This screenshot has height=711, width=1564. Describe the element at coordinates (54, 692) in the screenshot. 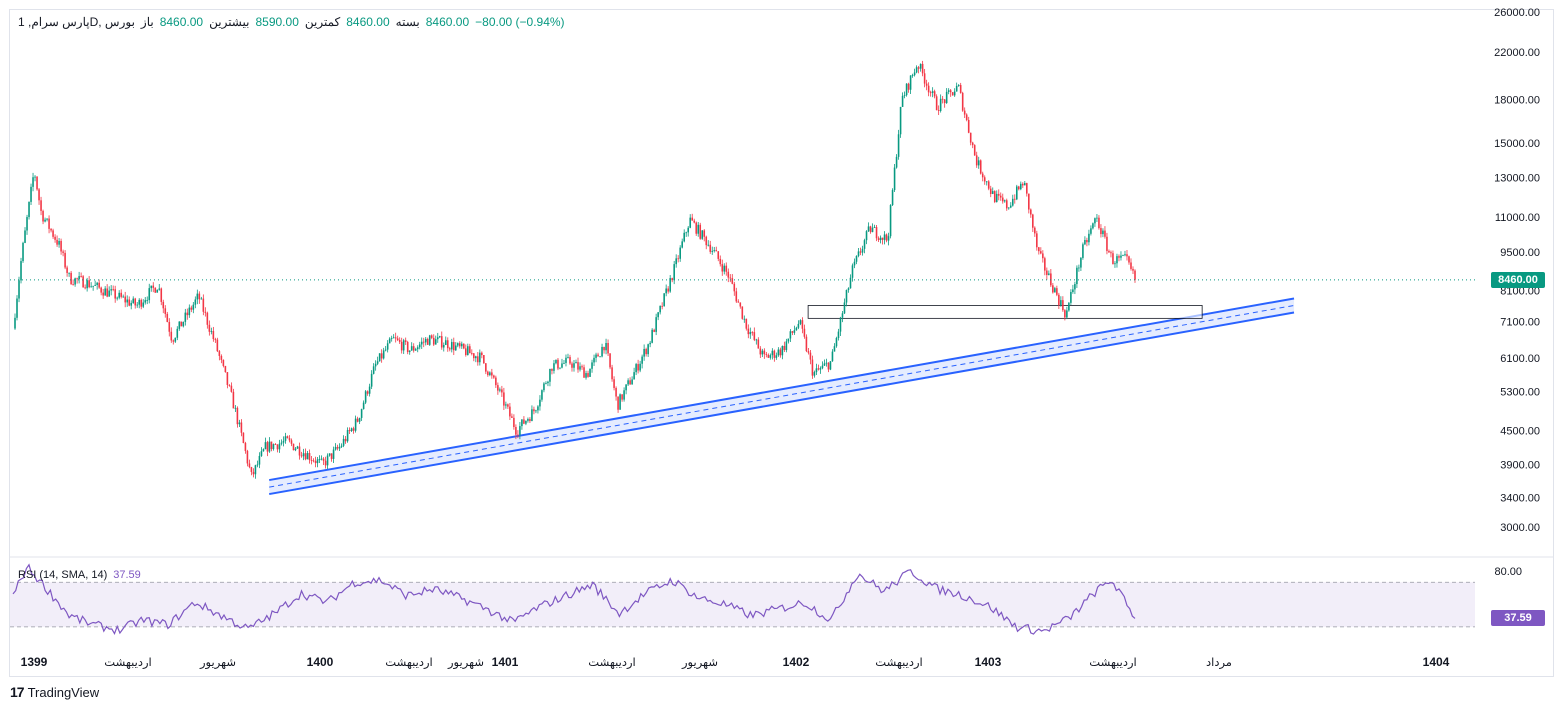

I see `tradingview-logo: 17 TradingView` at that location.